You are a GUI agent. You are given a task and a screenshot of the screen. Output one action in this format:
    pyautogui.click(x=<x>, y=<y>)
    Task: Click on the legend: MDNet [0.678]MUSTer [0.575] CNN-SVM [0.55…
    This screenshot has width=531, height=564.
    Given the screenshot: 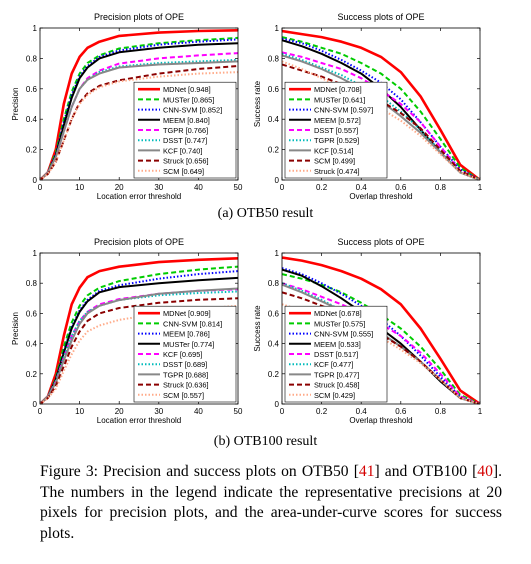 What is the action you would take?
    pyautogui.click(x=336, y=354)
    